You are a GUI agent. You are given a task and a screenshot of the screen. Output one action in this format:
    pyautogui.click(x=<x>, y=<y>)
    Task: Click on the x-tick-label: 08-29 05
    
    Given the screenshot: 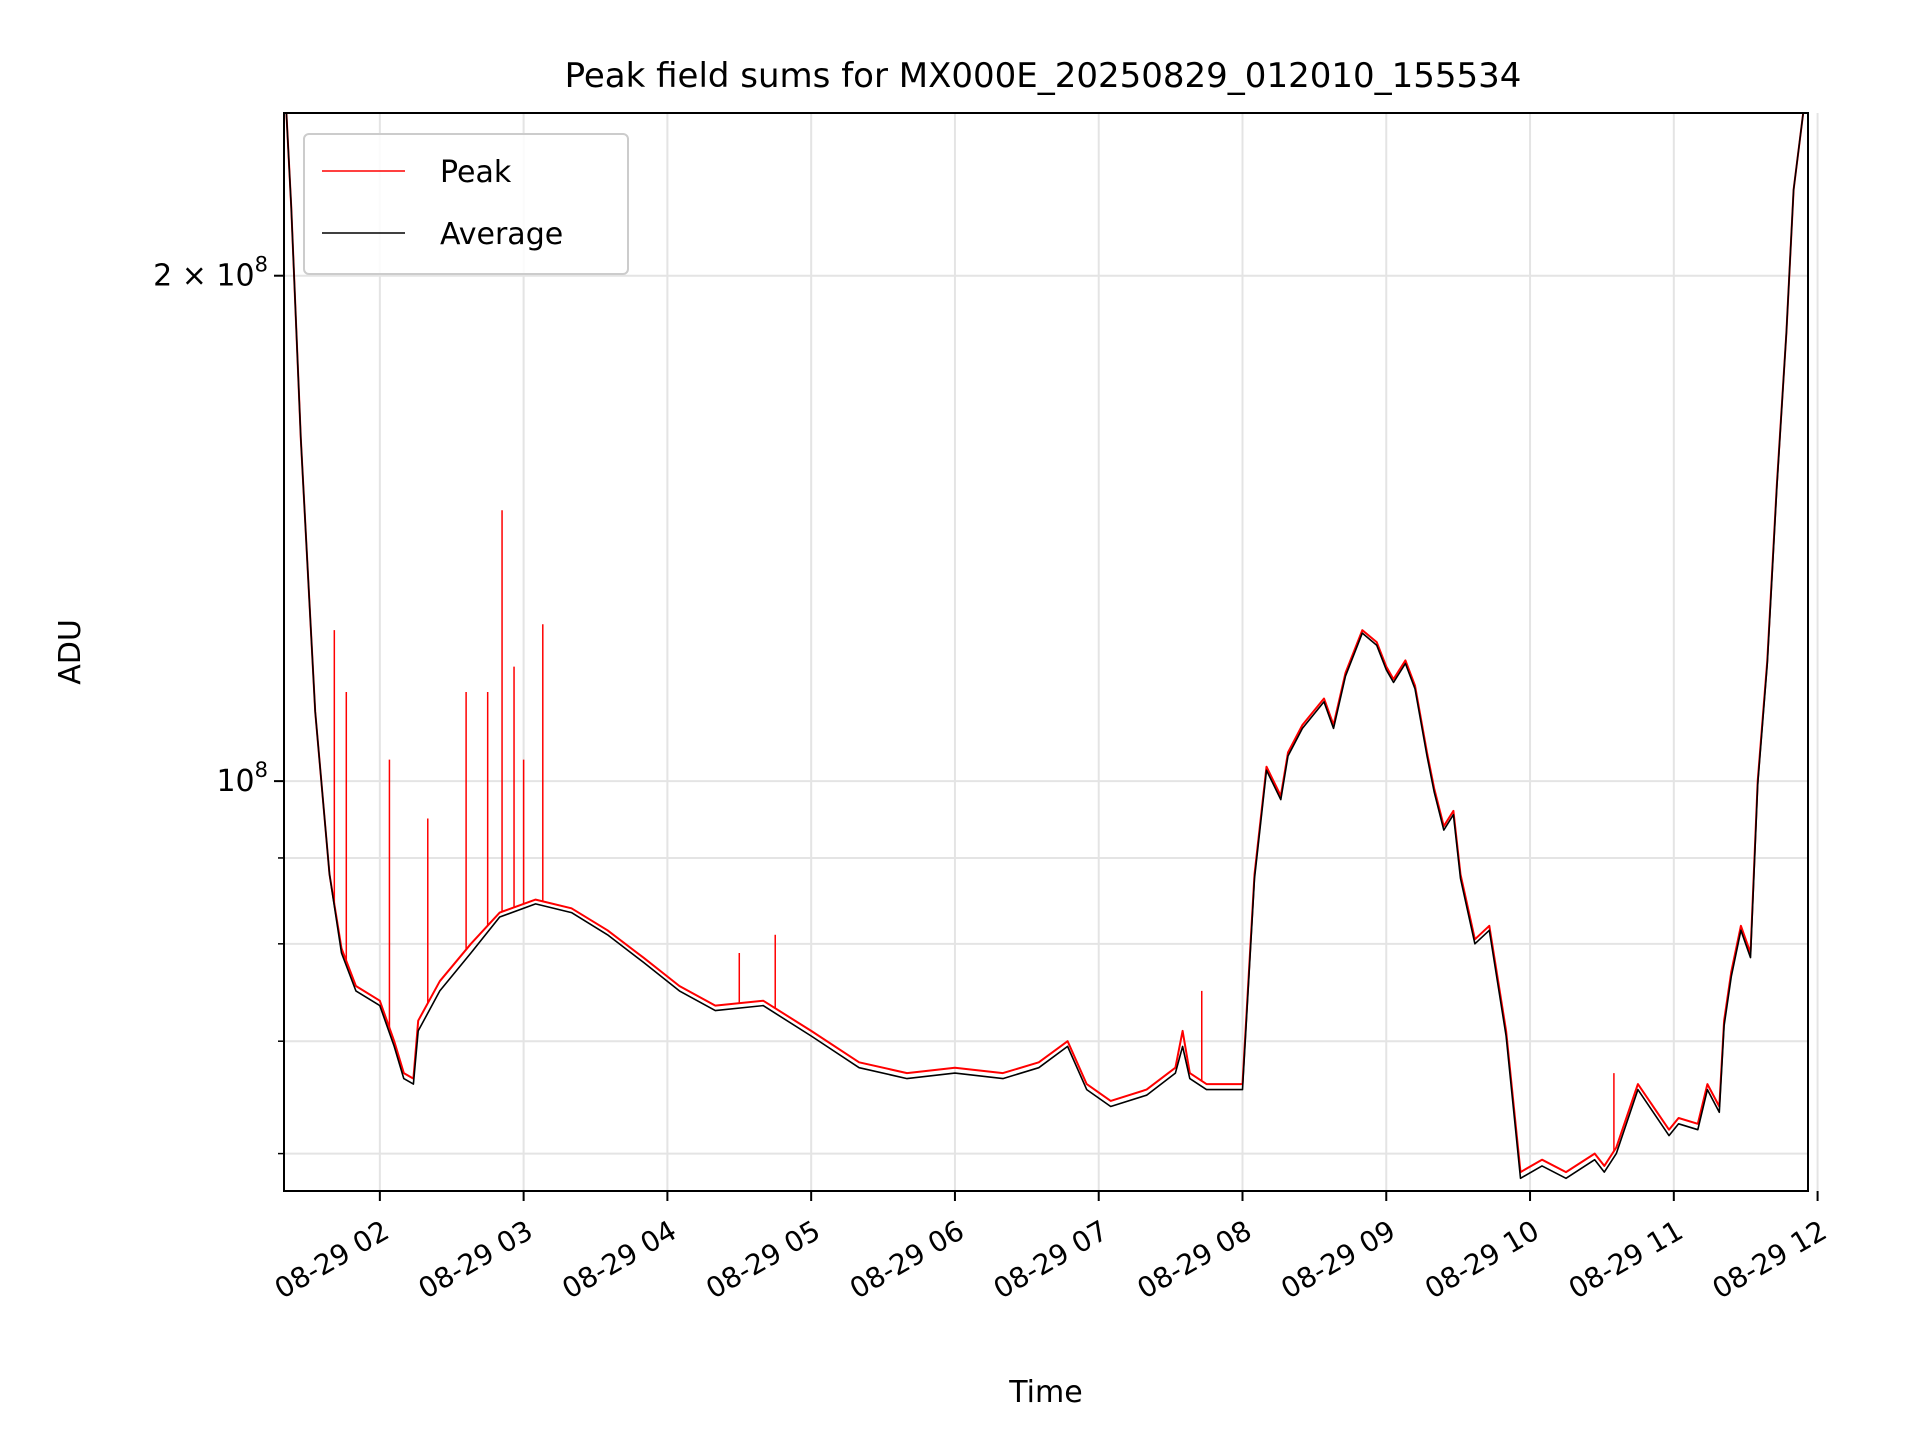 What is the action you would take?
    pyautogui.click(x=763, y=1260)
    